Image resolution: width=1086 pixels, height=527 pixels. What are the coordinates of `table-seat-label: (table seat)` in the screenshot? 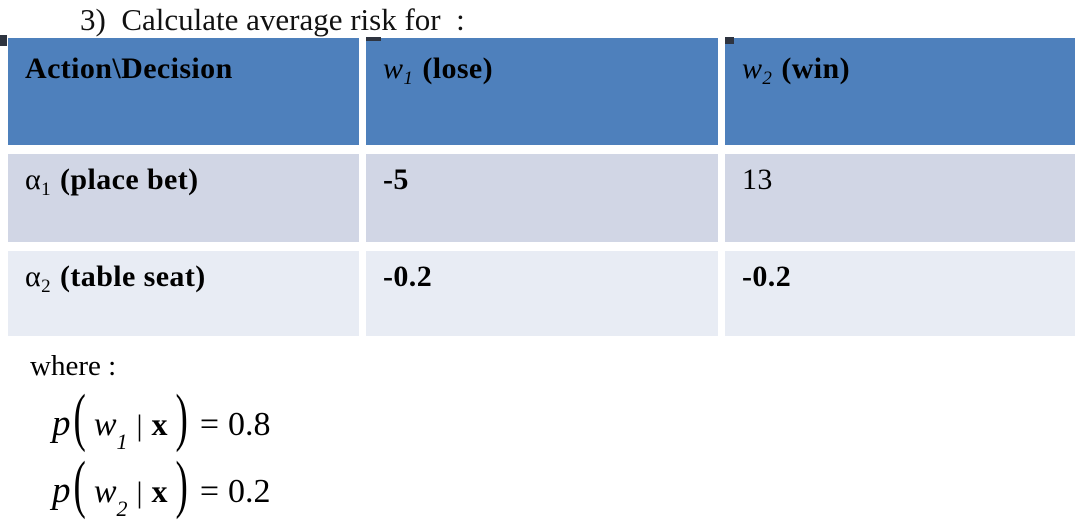 It's located at (133, 276).